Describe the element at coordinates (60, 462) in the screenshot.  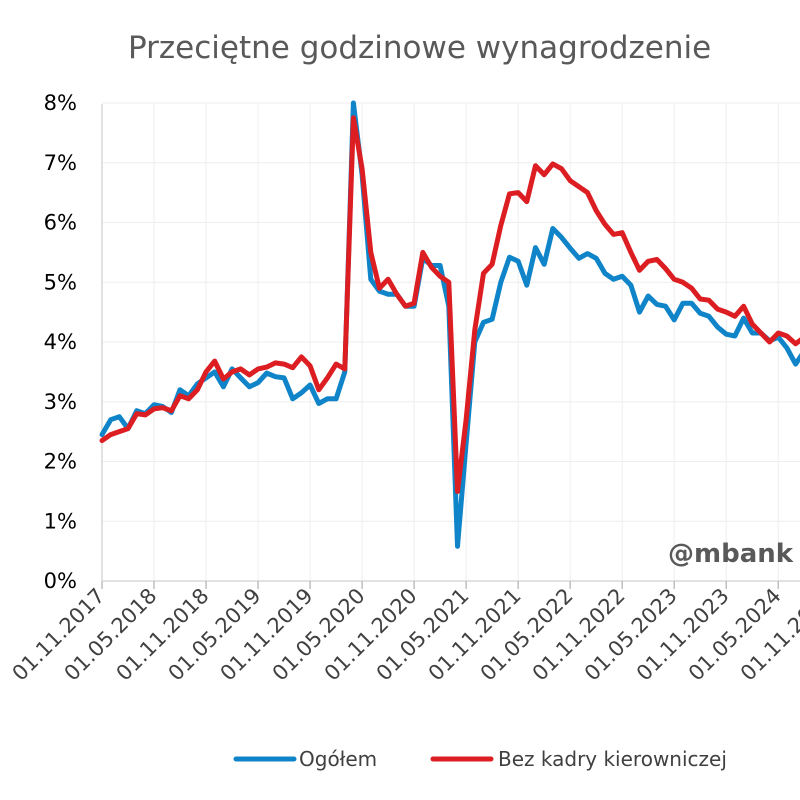
I see `y-tick-label: 2%` at that location.